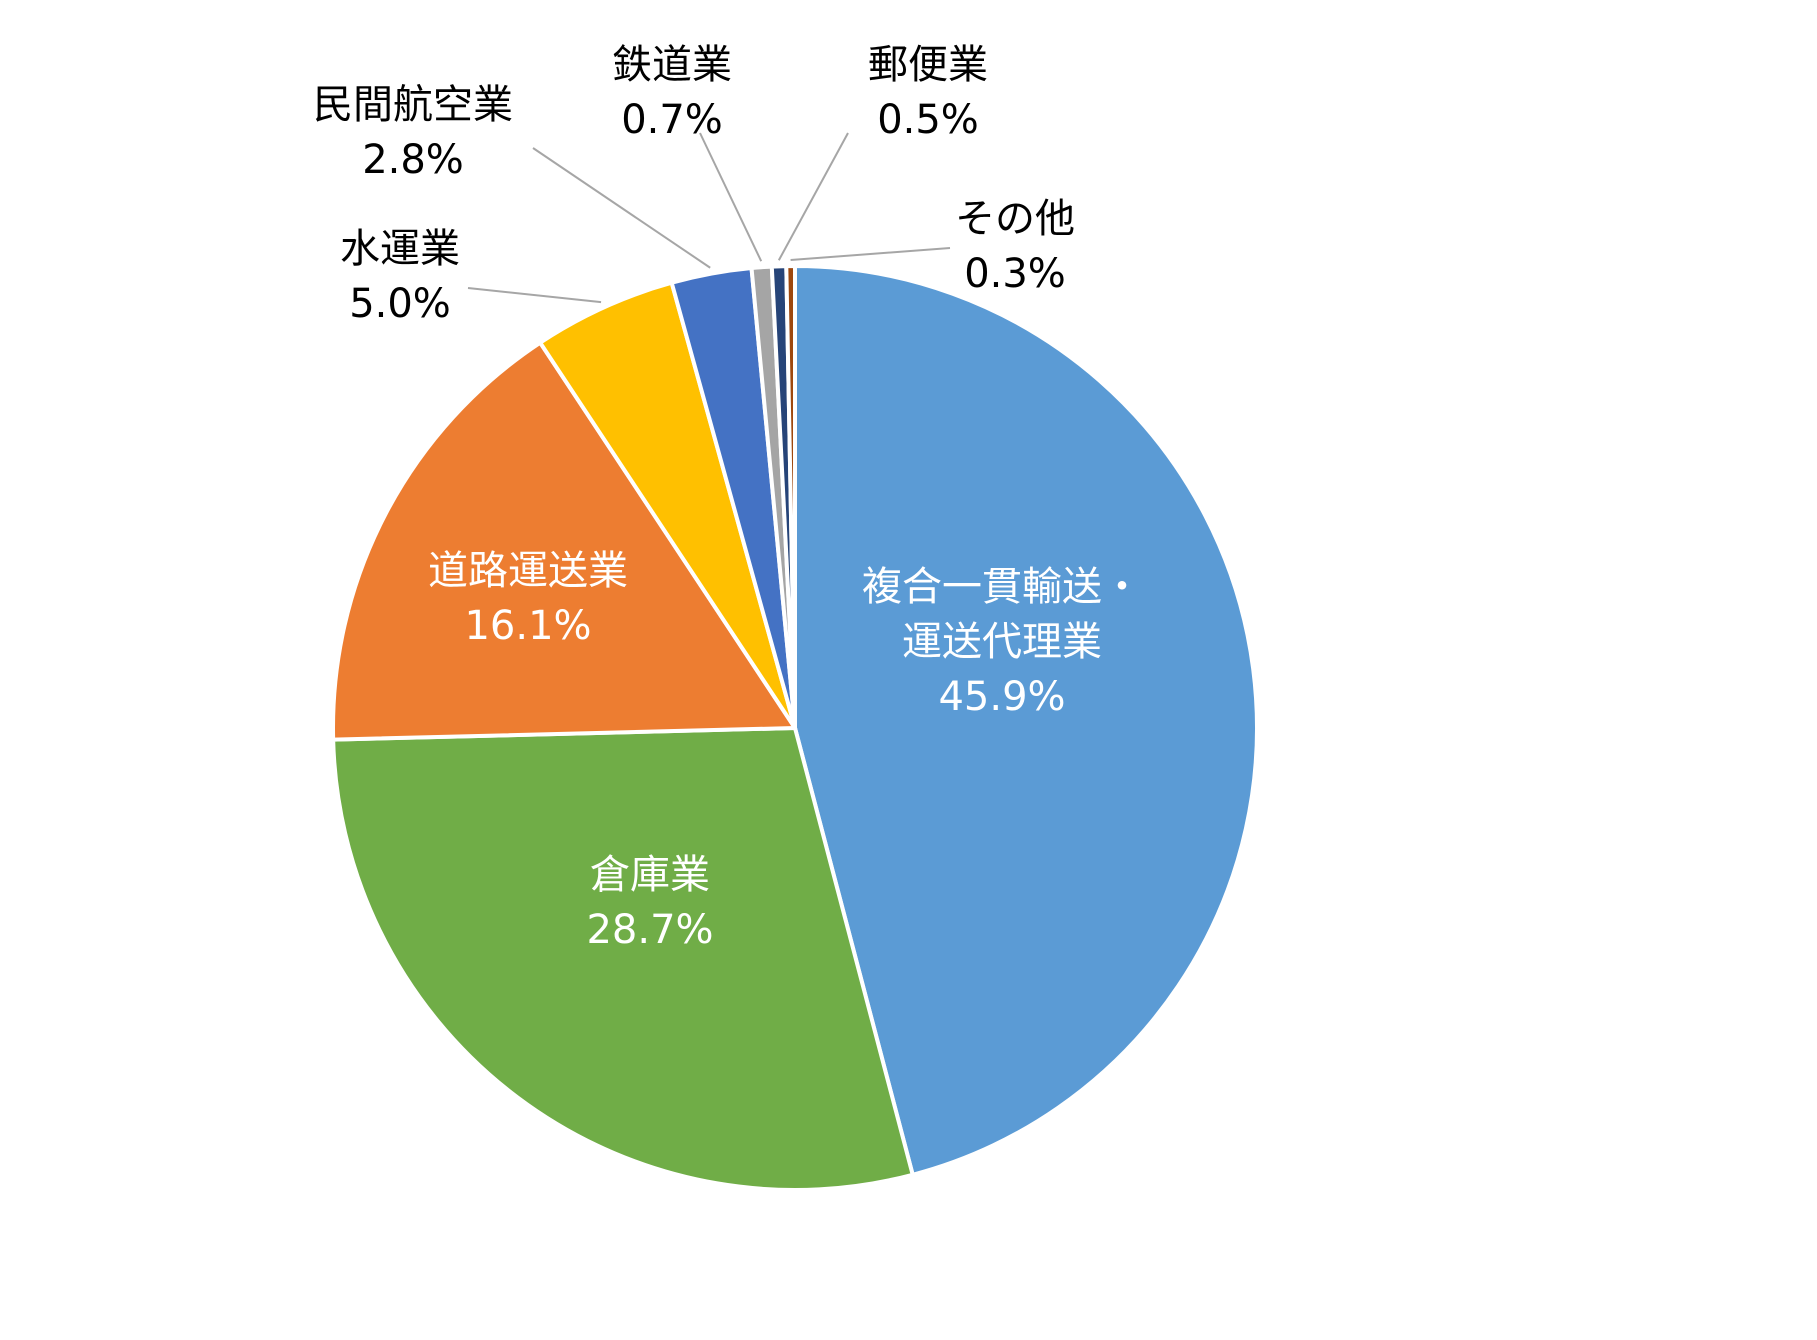 Image resolution: width=1817 pixels, height=1340 pixels. Describe the element at coordinates (400, 276) in the screenshot. I see `slice-label-4: 水運業 5.0%` at that location.